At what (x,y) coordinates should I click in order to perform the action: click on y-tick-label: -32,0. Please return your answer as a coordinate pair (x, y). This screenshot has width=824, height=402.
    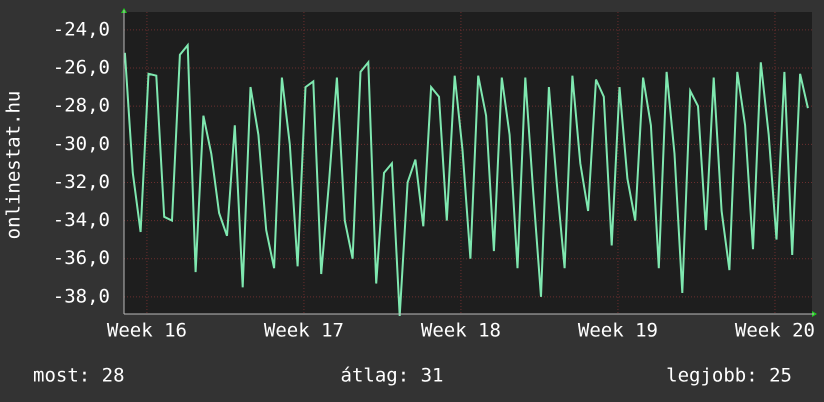
    Looking at the image, I should click on (81, 182).